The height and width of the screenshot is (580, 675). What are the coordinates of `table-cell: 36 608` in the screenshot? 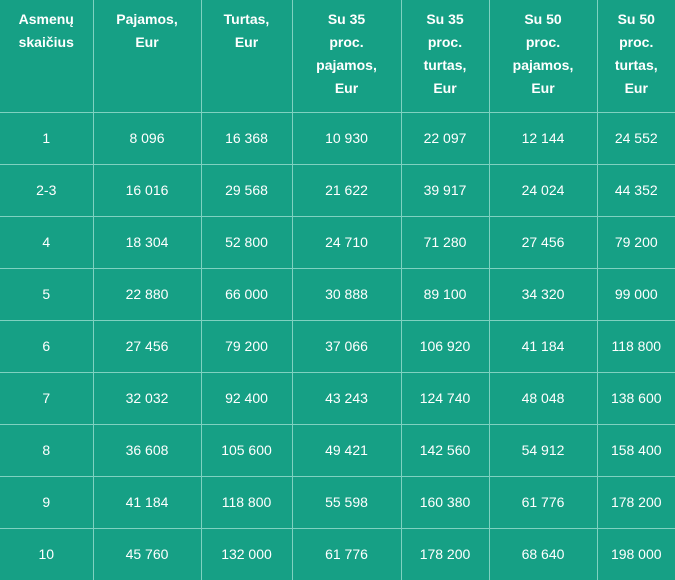 It's located at (147, 450).